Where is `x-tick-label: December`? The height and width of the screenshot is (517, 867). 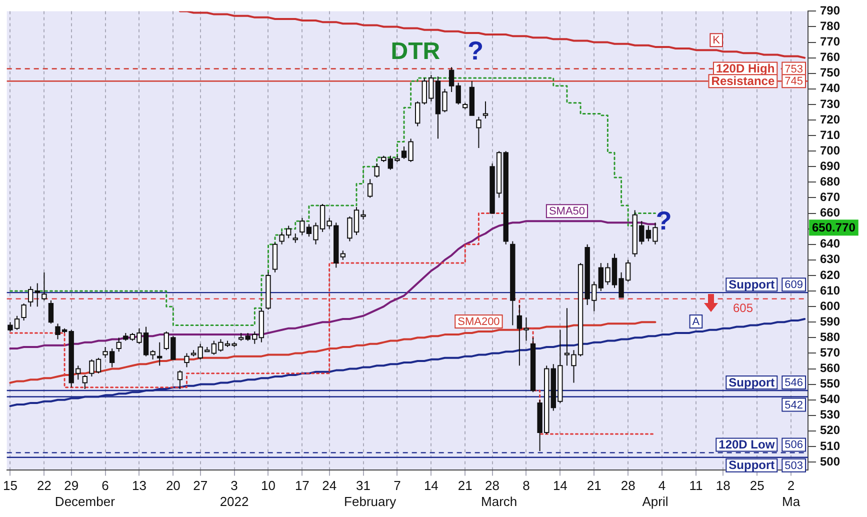 x-tick-label: December is located at coordinates (85, 501).